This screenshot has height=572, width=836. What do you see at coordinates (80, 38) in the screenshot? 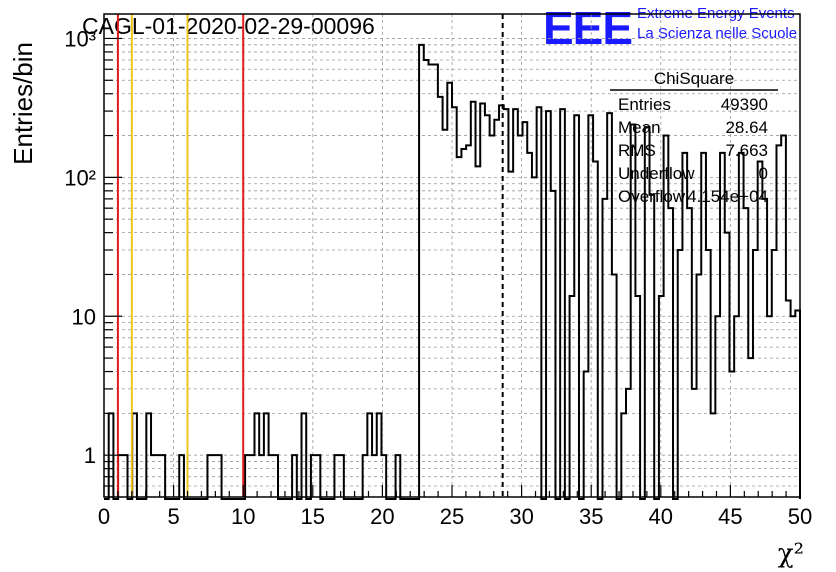
I see `y-tick-label: 10³` at bounding box center [80, 38].